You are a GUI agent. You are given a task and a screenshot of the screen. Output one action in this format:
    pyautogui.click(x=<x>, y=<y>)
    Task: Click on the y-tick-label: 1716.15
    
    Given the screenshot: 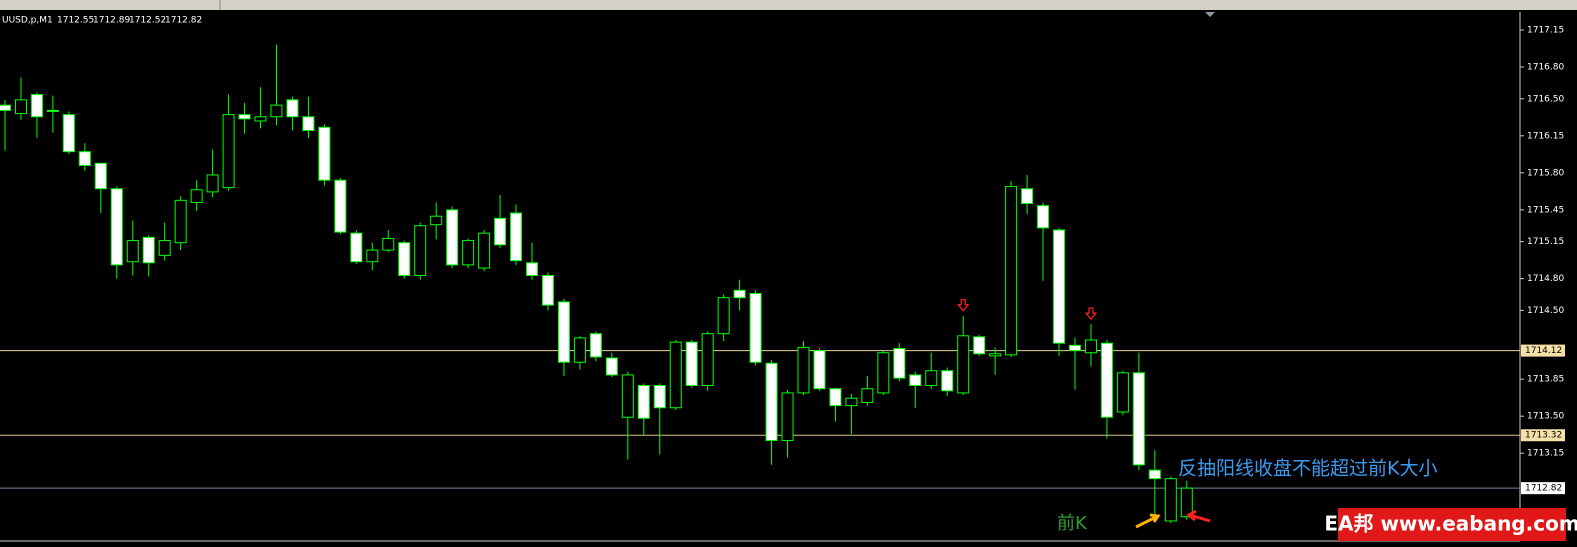 What is the action you would take?
    pyautogui.click(x=1545, y=136)
    